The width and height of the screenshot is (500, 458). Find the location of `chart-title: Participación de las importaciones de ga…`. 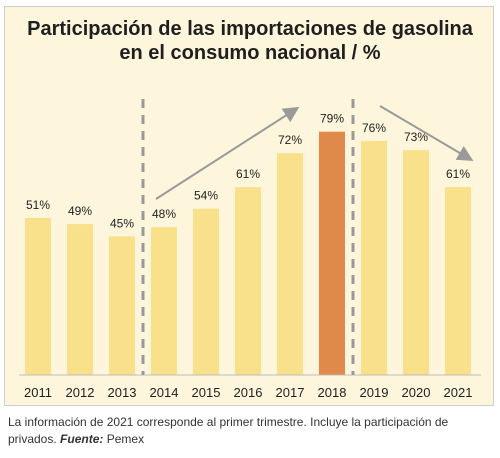

chart-title: Participación de las importaciones de ga… is located at coordinates (250, 41).